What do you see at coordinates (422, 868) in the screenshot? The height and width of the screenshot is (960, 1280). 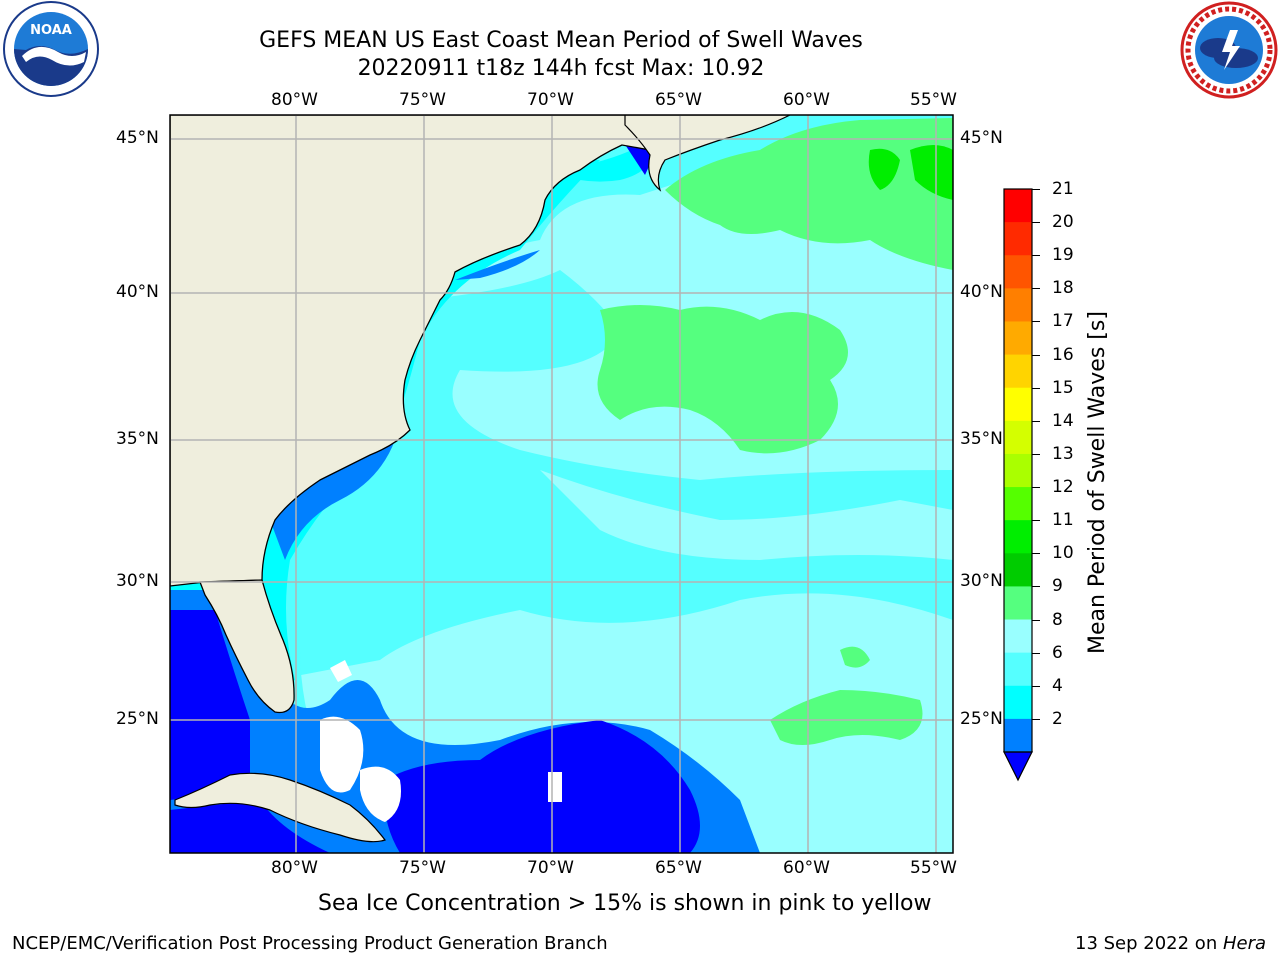 I see `lon-label-bottom-75w: 75°W` at bounding box center [422, 868].